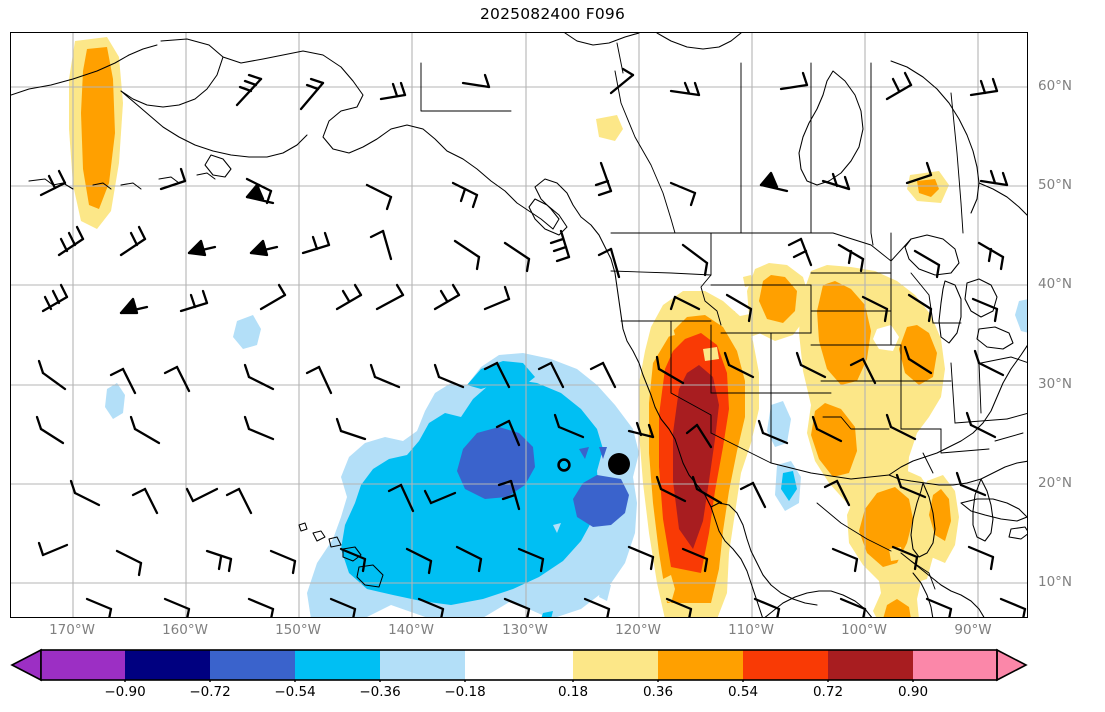 This screenshot has height=712, width=1105. What do you see at coordinates (983, 510) in the screenshot?
I see `coastline-florida` at bounding box center [983, 510].